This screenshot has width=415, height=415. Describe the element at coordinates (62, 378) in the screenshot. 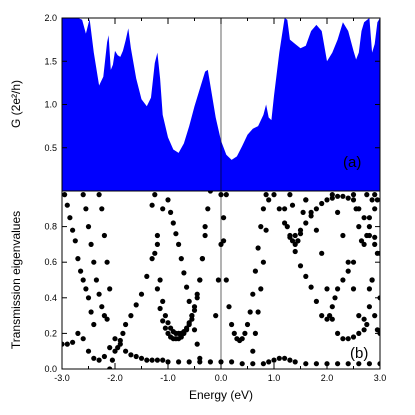

I see `x-tick-label: -3.0` at that location.